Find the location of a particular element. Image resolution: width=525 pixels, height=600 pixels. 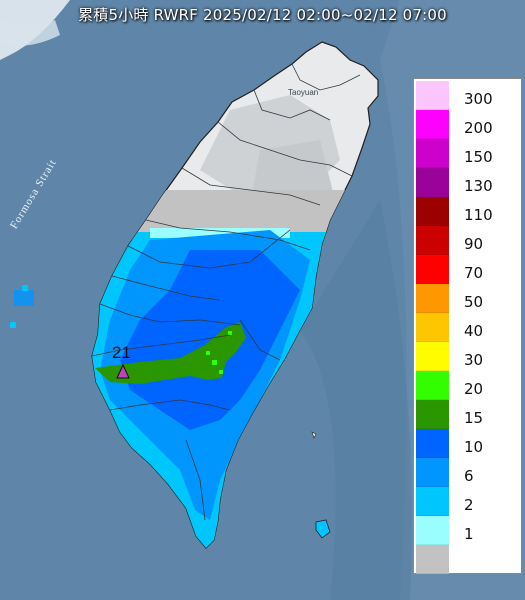

legend-label: 40 is located at coordinates (474, 331).